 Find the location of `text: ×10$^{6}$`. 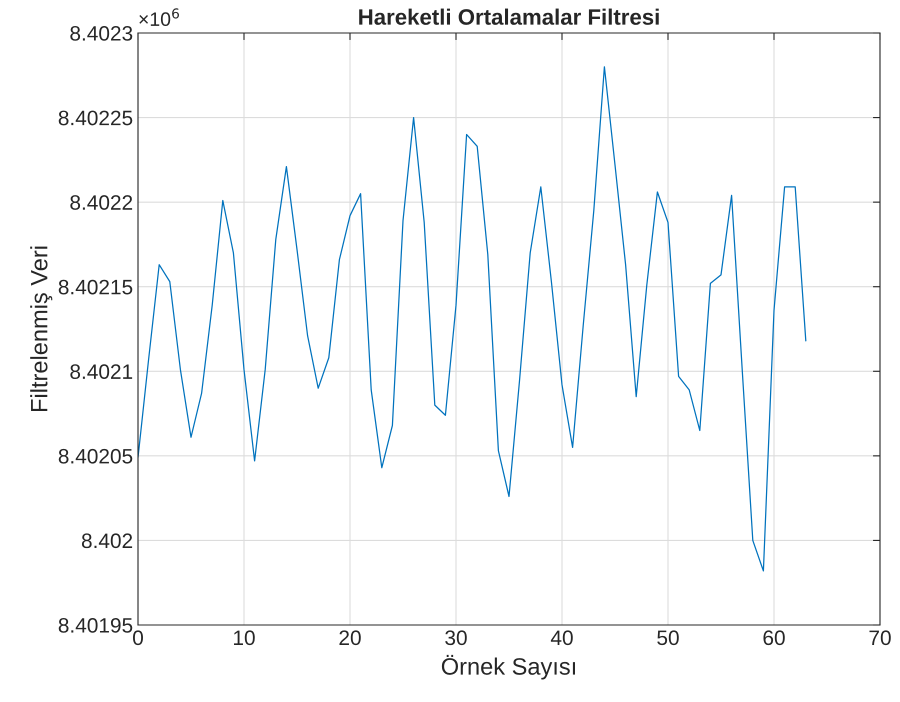

text: ×10$^{6}$ is located at coordinates (159, 17).